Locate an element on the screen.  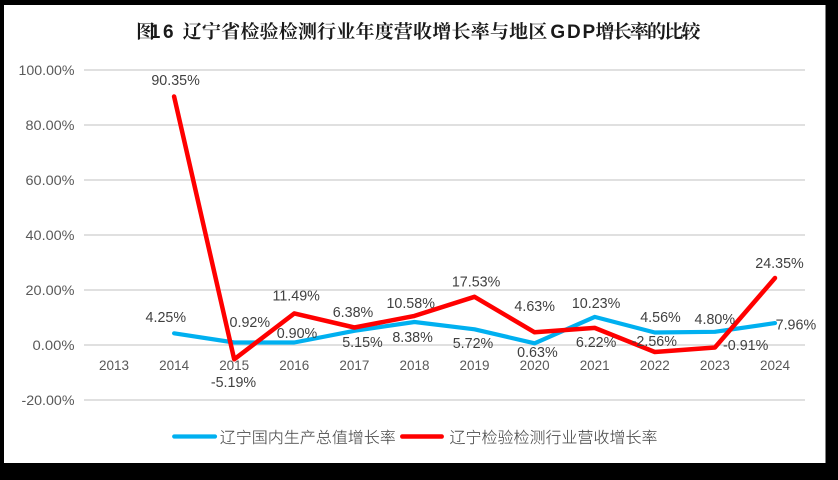
svg-text: 60.00% is located at coordinates (50, 180).